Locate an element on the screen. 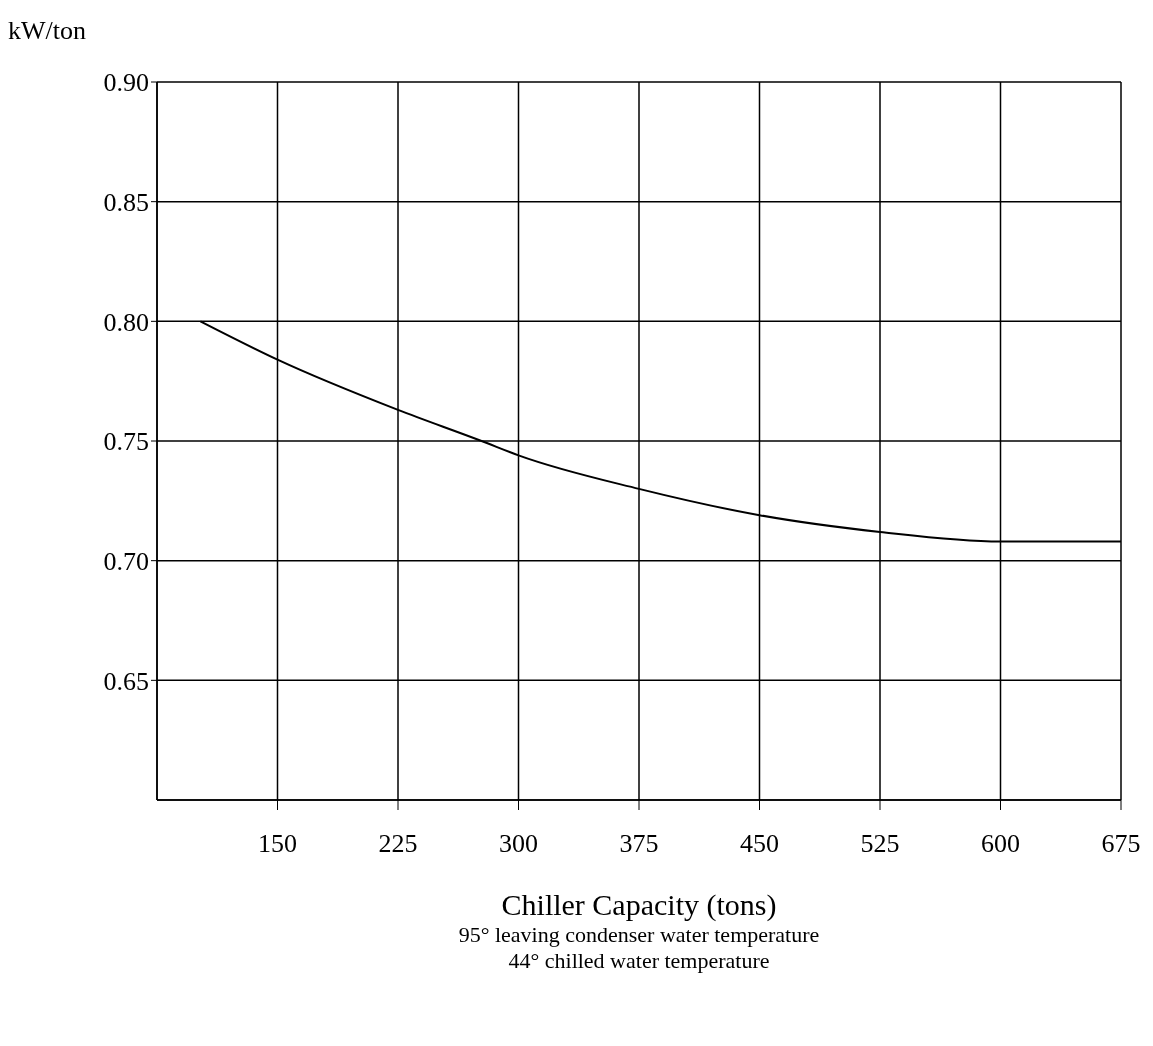  y-tick-label: 0.80 is located at coordinates (126, 322).